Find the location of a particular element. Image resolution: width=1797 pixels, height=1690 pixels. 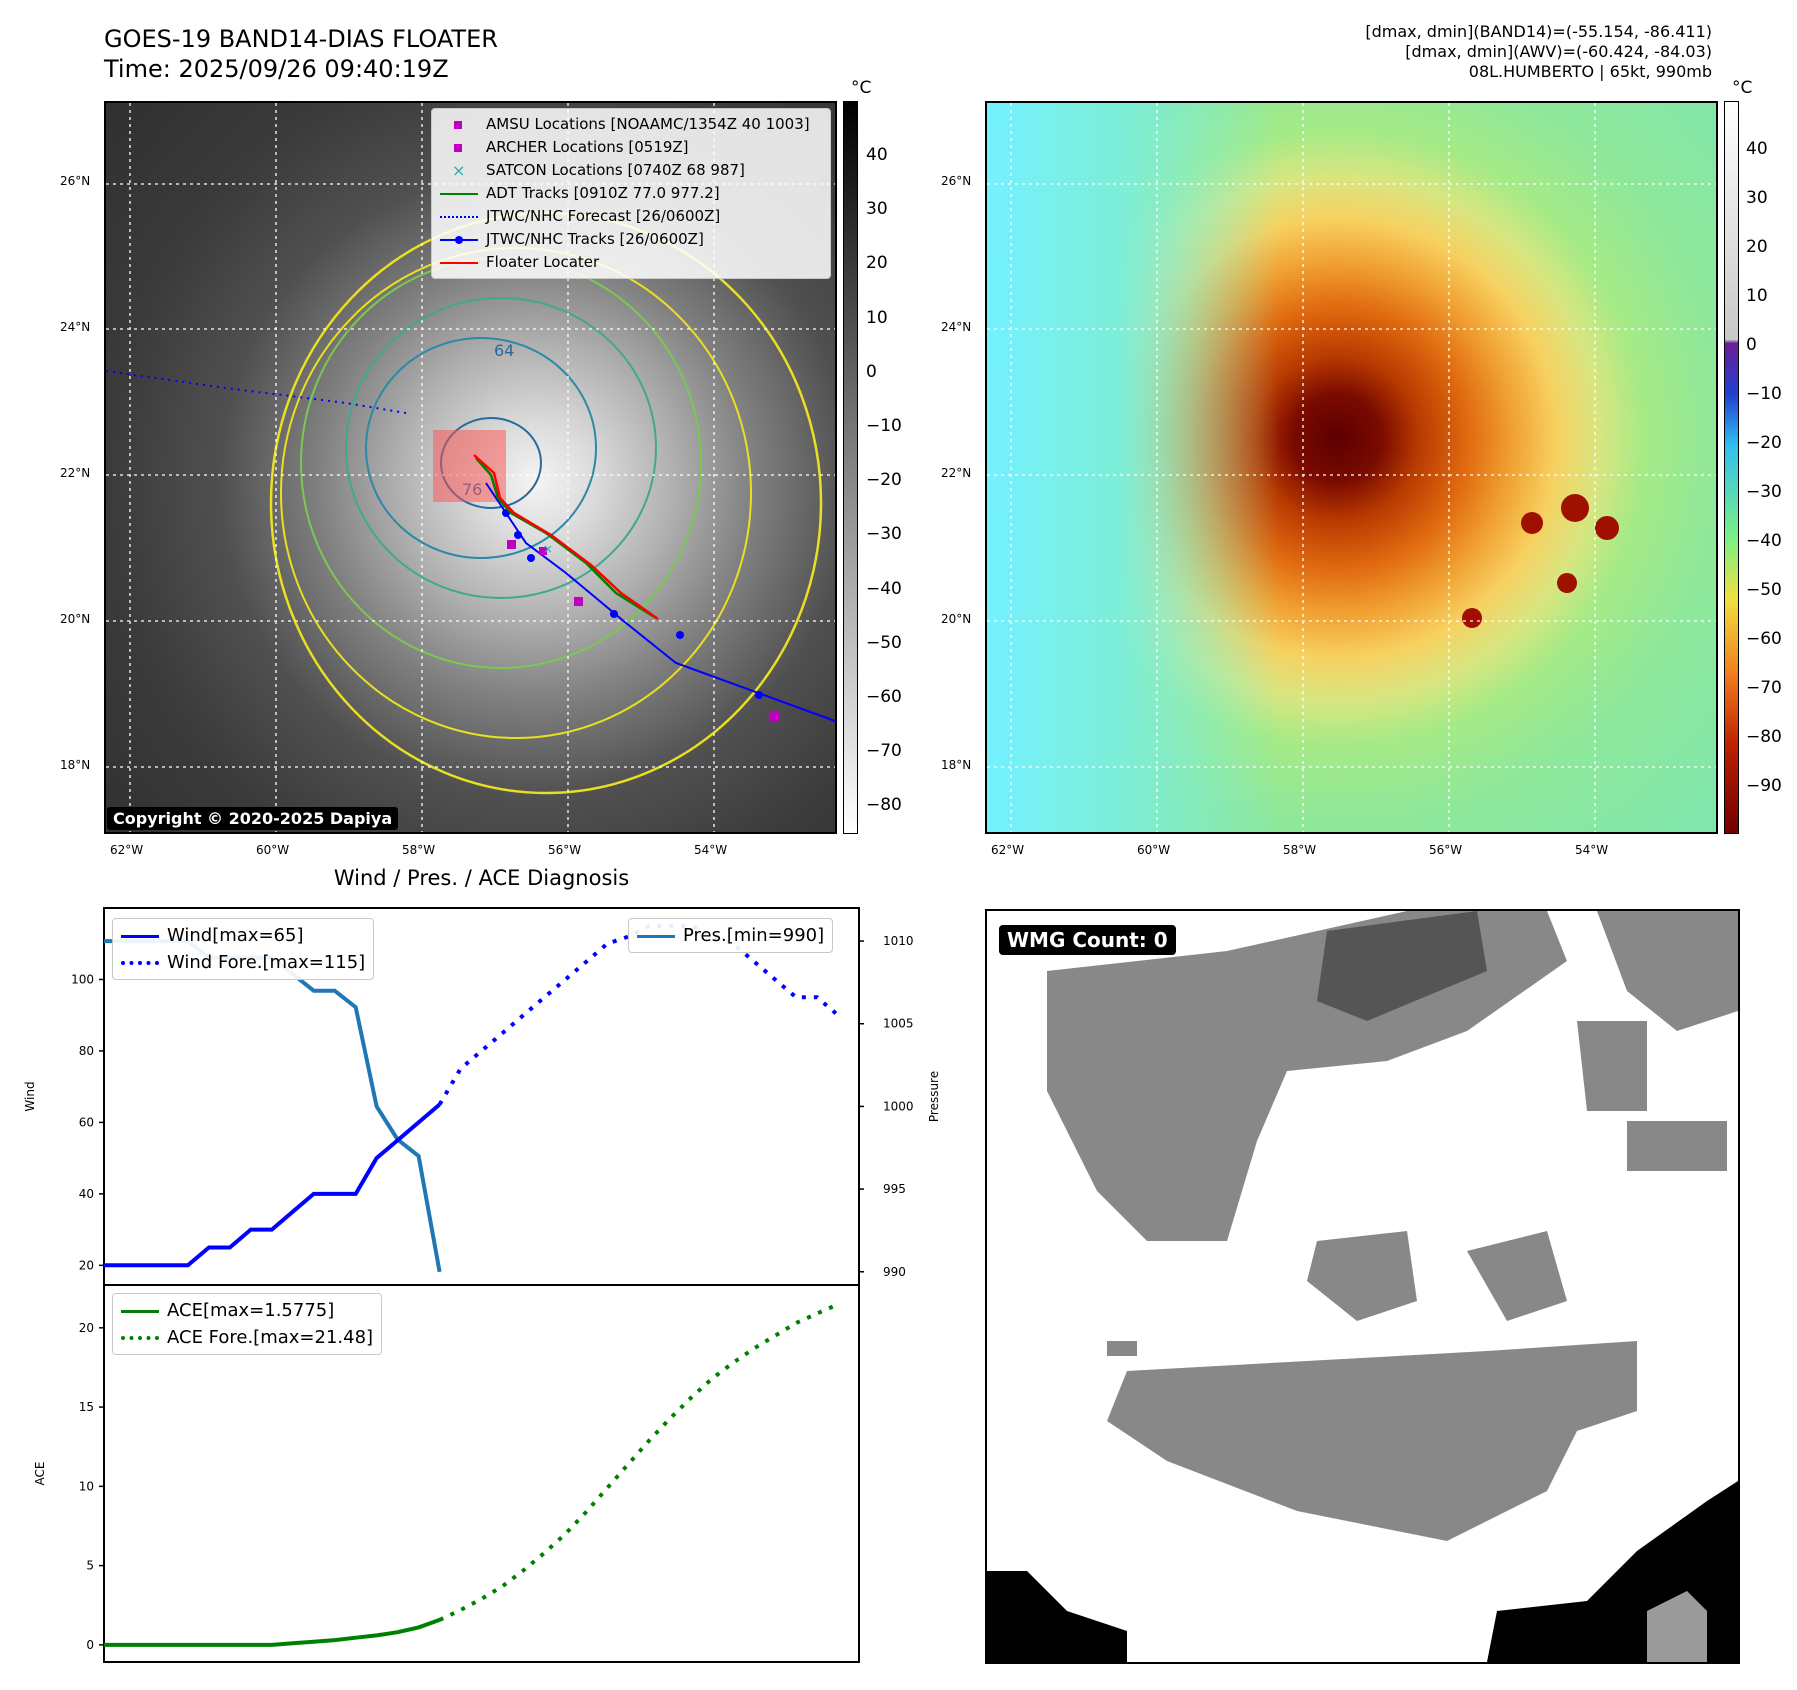

awv-lon-label: 62°W is located at coordinates (1008, 850).